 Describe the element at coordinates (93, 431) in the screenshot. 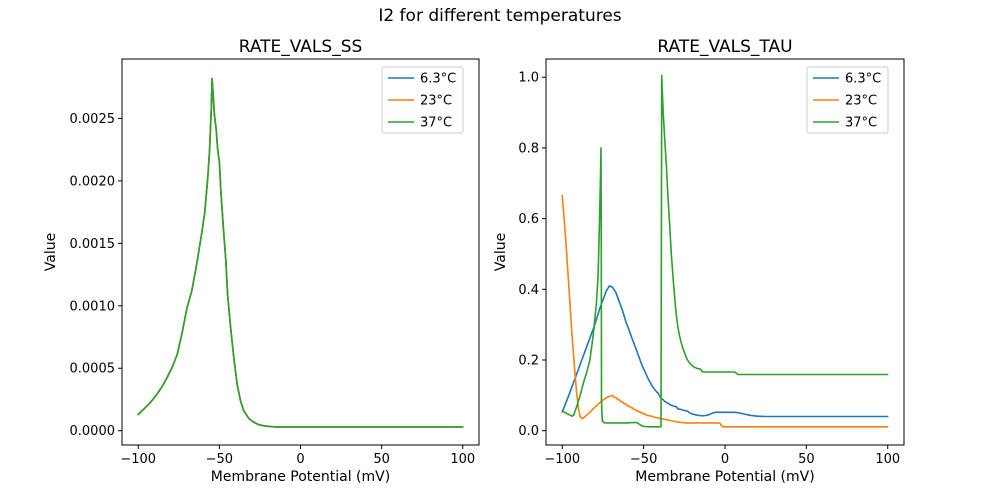

I see `y-tick-label: 0.0000` at that location.